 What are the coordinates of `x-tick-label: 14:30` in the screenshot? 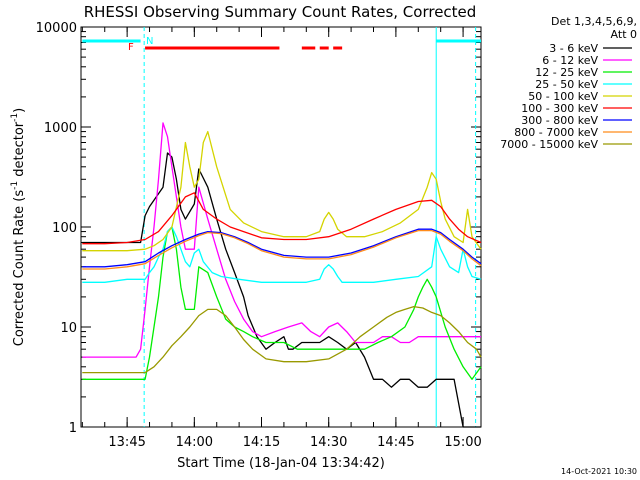 It's located at (328, 442).